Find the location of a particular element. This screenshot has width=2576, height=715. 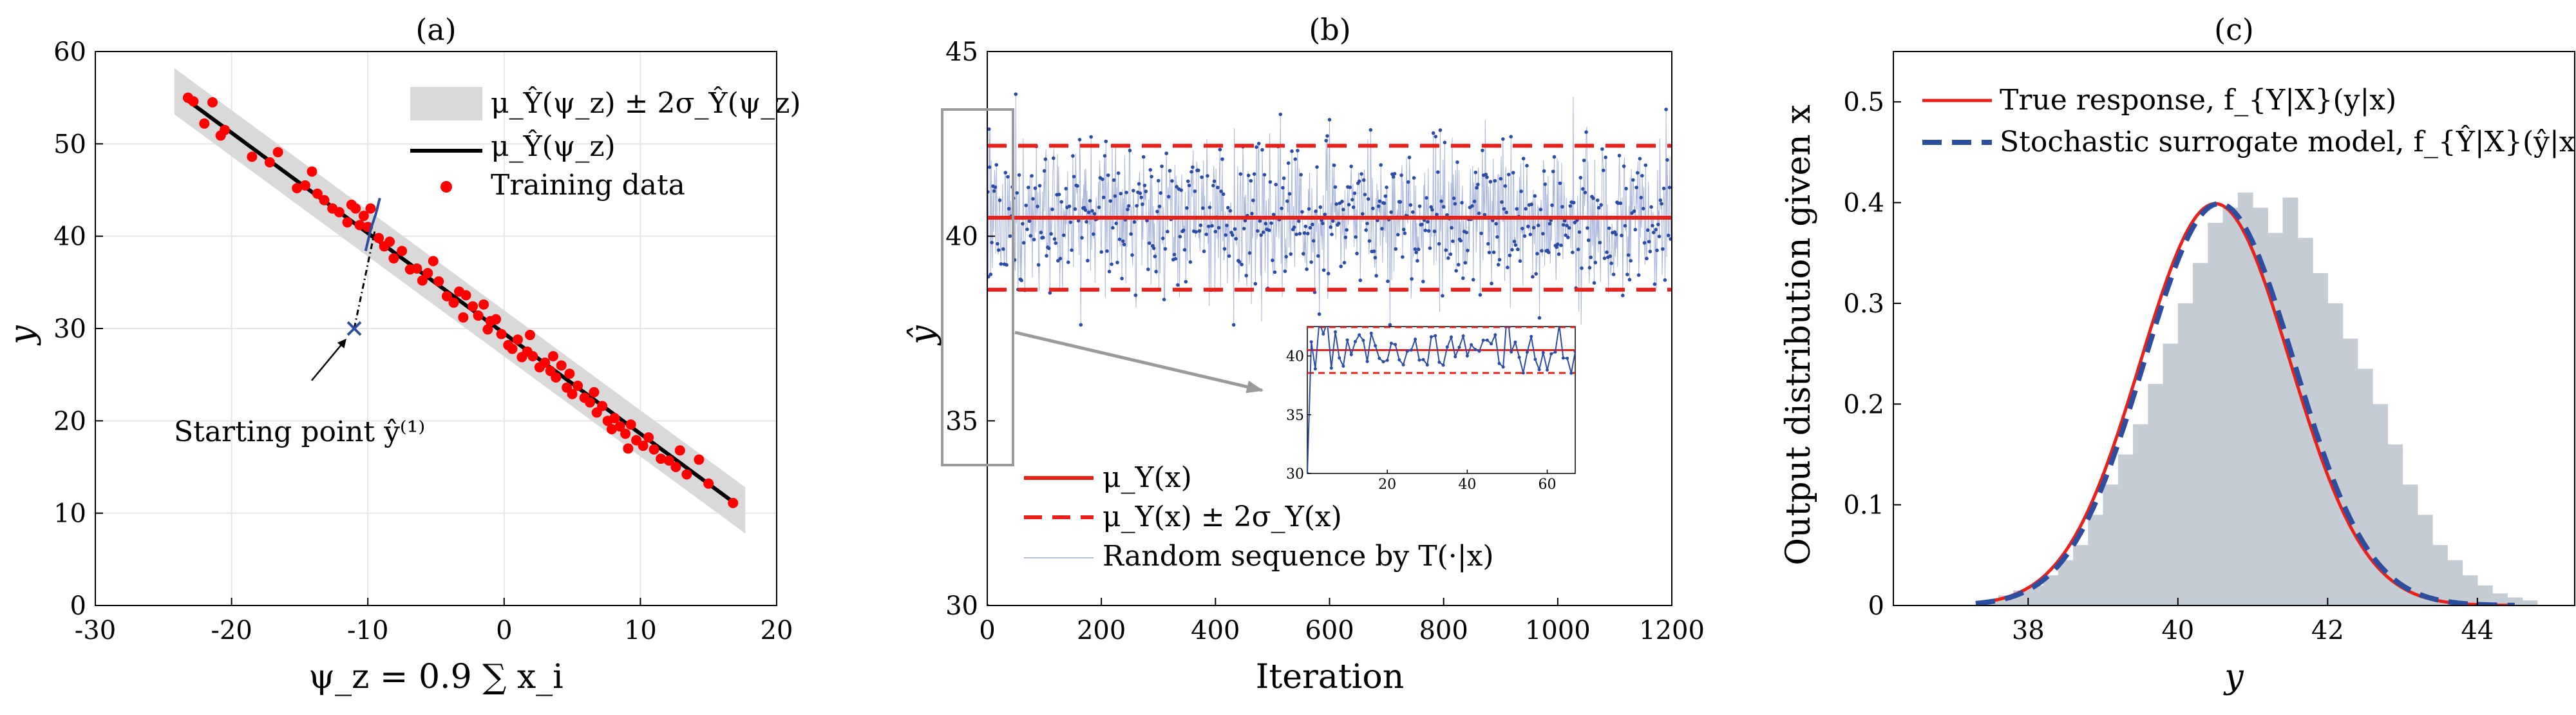

panel-b-inset-plot is located at coordinates (1441, 400).